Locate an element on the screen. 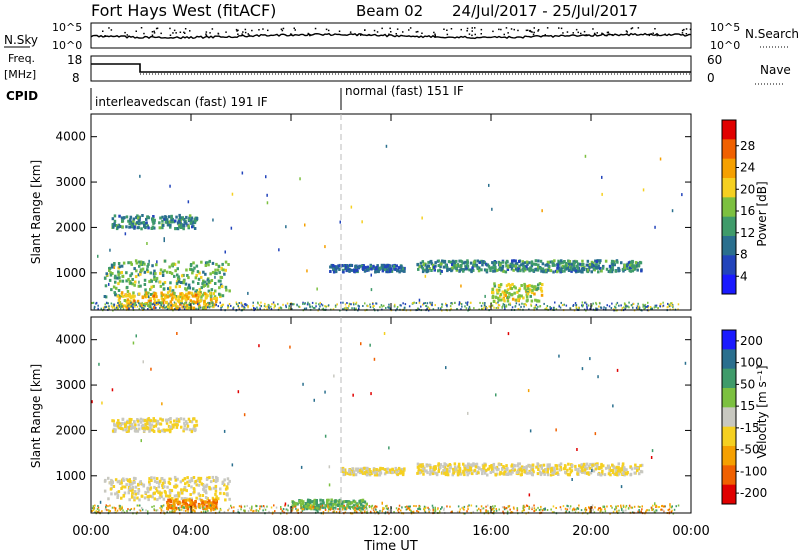  velocity-colorbar-swatch is located at coordinates (729, 398).